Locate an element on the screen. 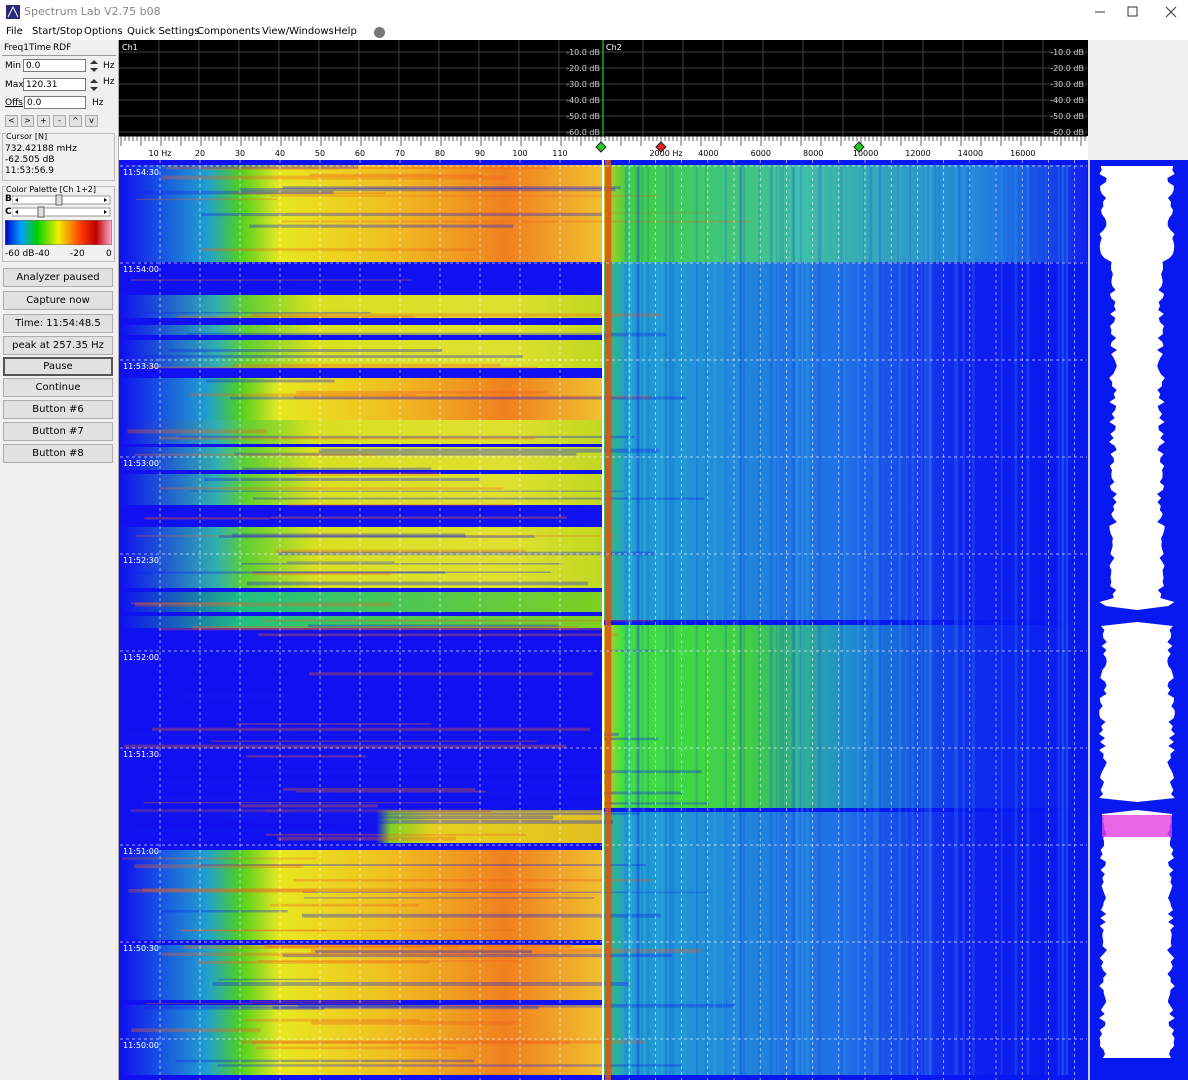  freq-label: 90 is located at coordinates (480, 153).